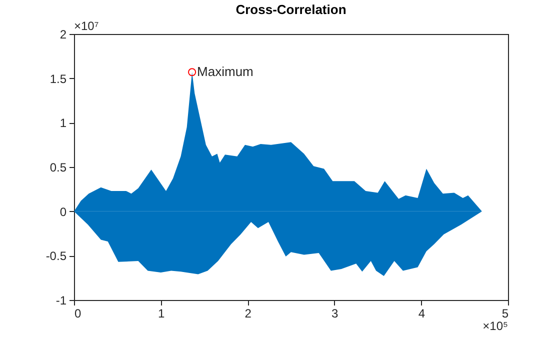  What do you see at coordinates (86, 26) in the screenshot?
I see `text: ×10⁷` at bounding box center [86, 26].